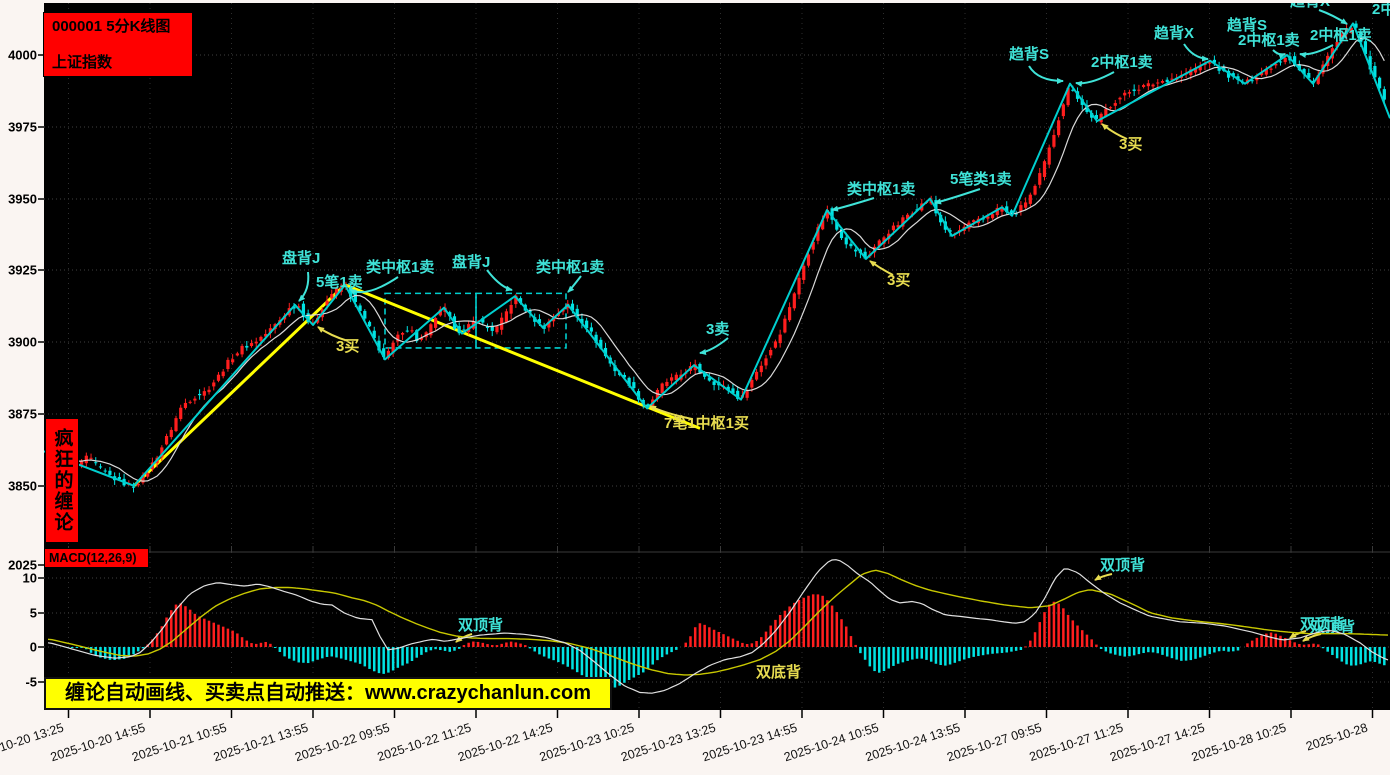  Describe the element at coordinates (480, 625) in the screenshot. I see `annotation-label: 双顶背` at that location.